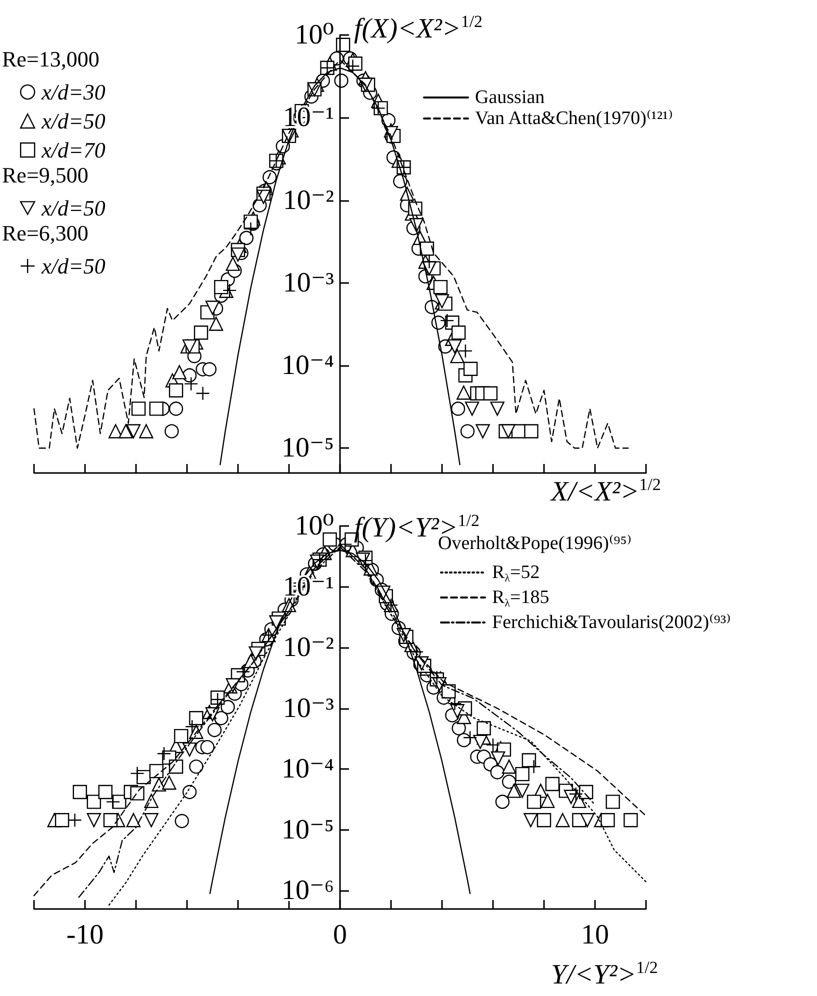  I want to click on y-tick-label: 10⁻⁶, so click(307, 890).